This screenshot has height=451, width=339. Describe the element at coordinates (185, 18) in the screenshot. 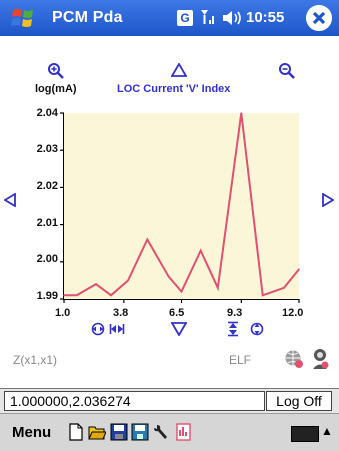

I see `gprs-status-icon: G` at that location.